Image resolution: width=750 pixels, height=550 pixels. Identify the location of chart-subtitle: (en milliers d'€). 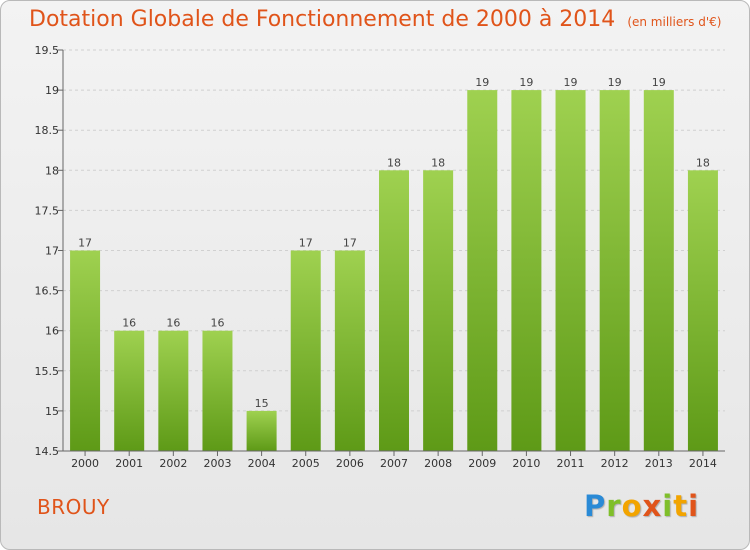
(674, 22).